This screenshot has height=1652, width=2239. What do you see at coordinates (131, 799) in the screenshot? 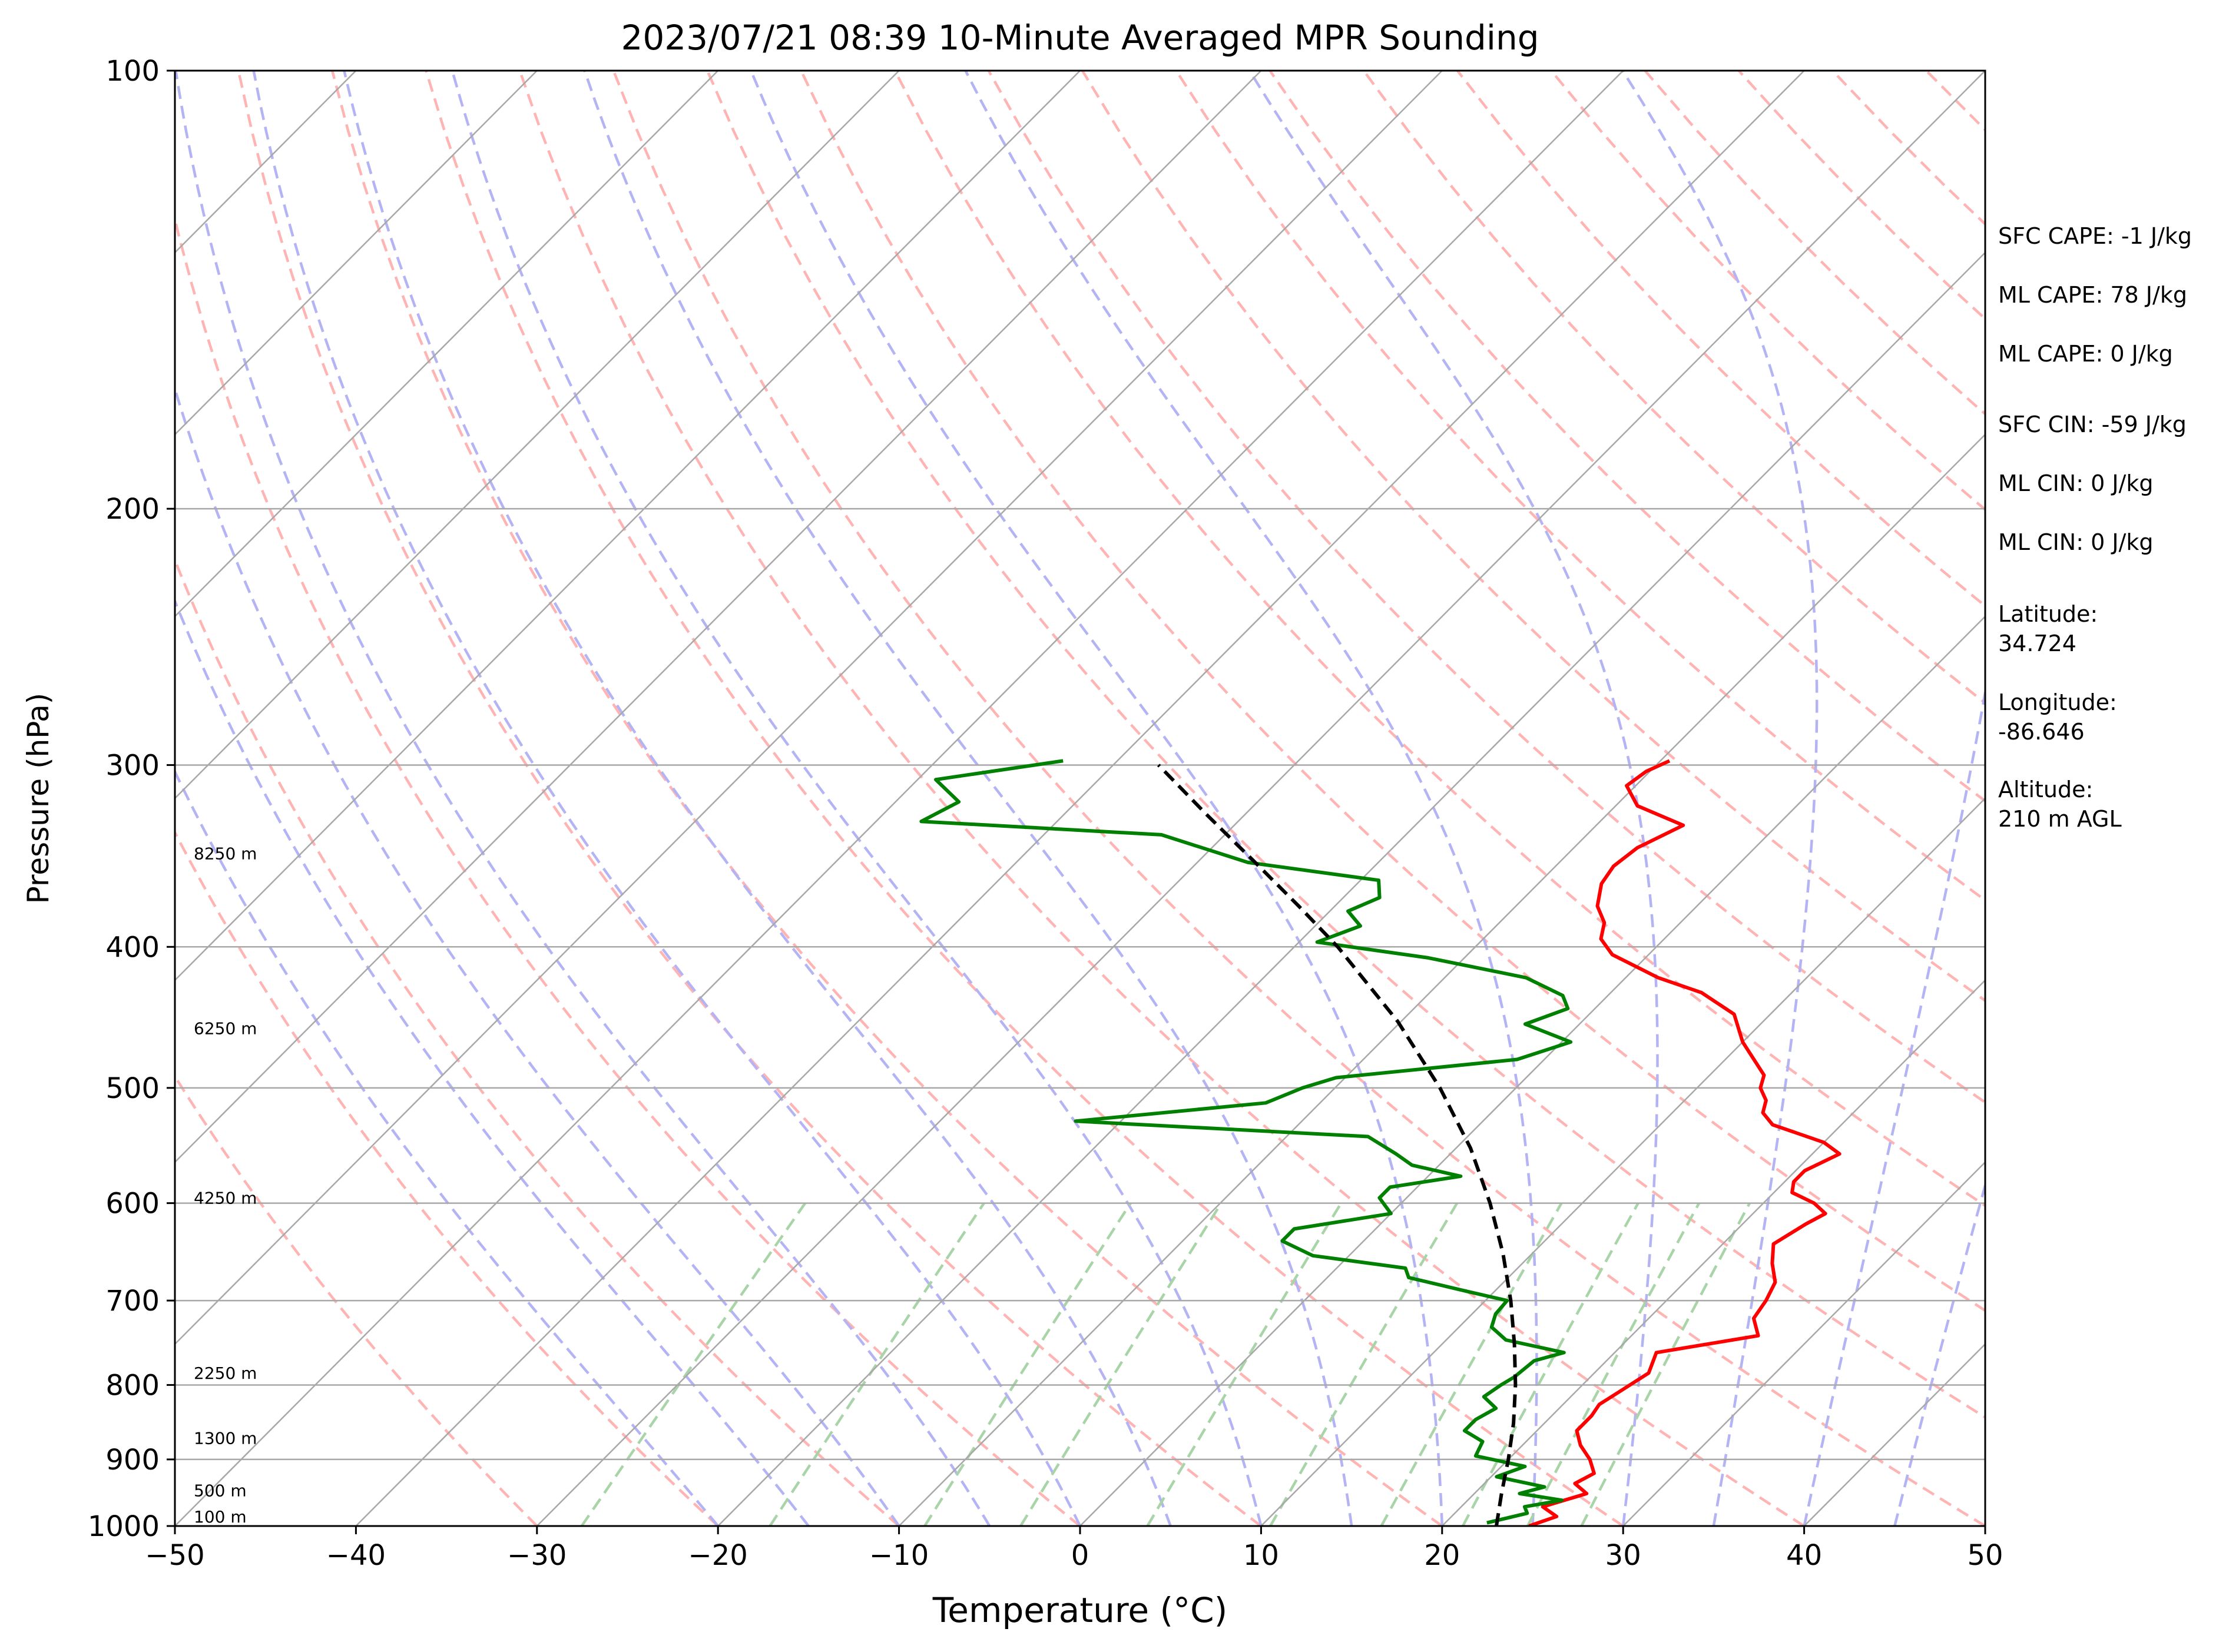
I see `y-axis: 1000 900 800 700 600 500 400 300 200 100` at bounding box center [131, 799].